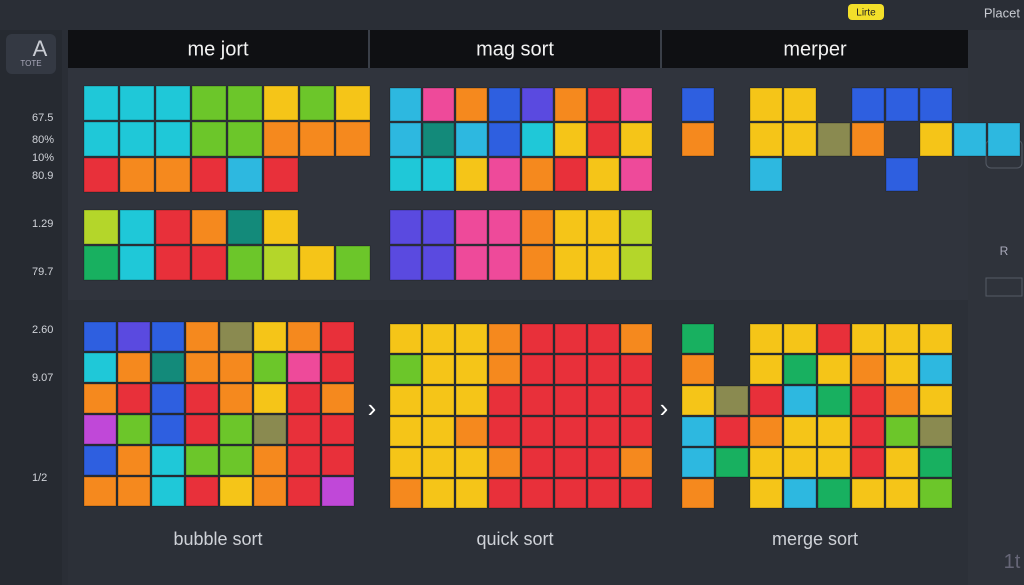  I want to click on panel-title: merper, so click(815, 49).